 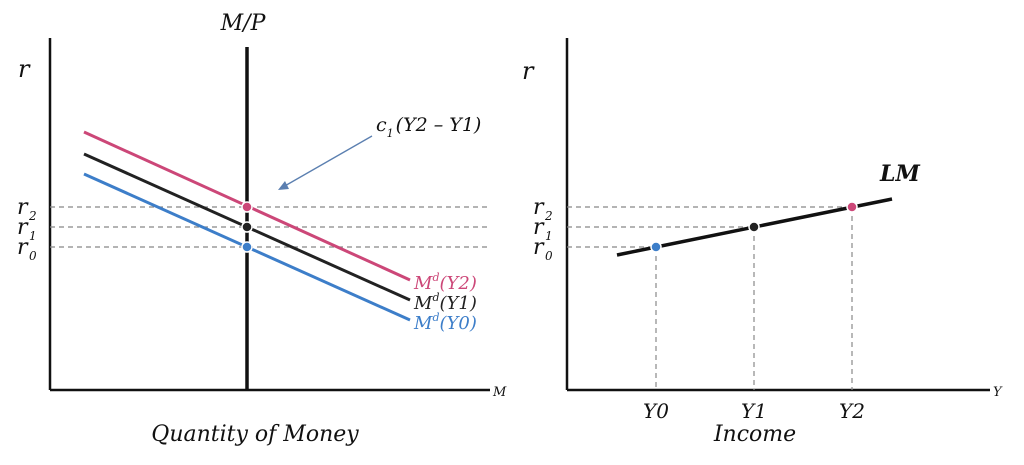 What do you see at coordinates (247, 227) in the screenshot?
I see `equilibrium-point-r1` at bounding box center [247, 227].